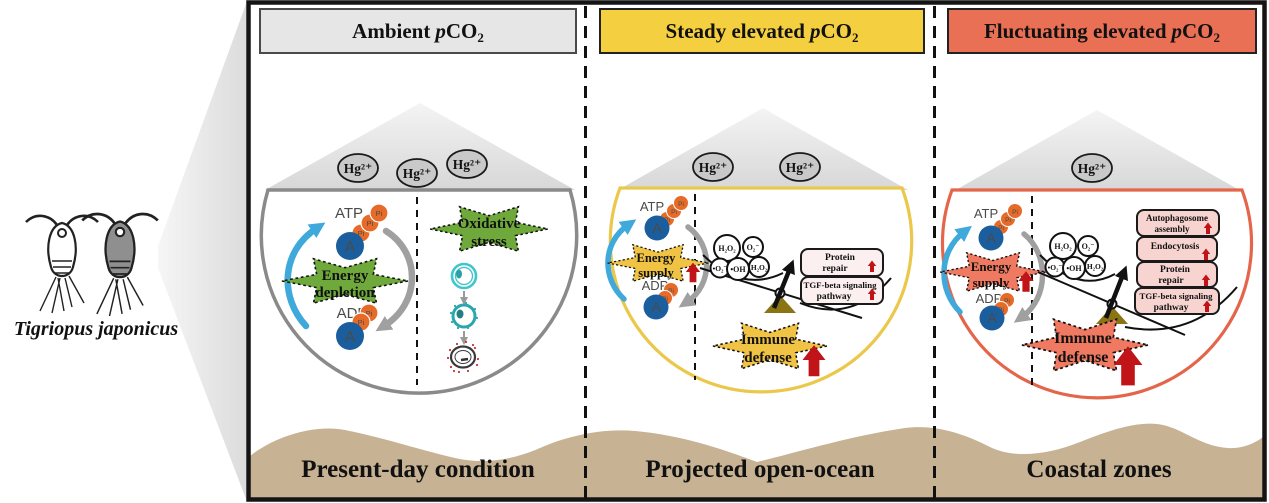 The image size is (1269, 503). I want to click on oxidative-star-line1: Oxidative, so click(489, 224).